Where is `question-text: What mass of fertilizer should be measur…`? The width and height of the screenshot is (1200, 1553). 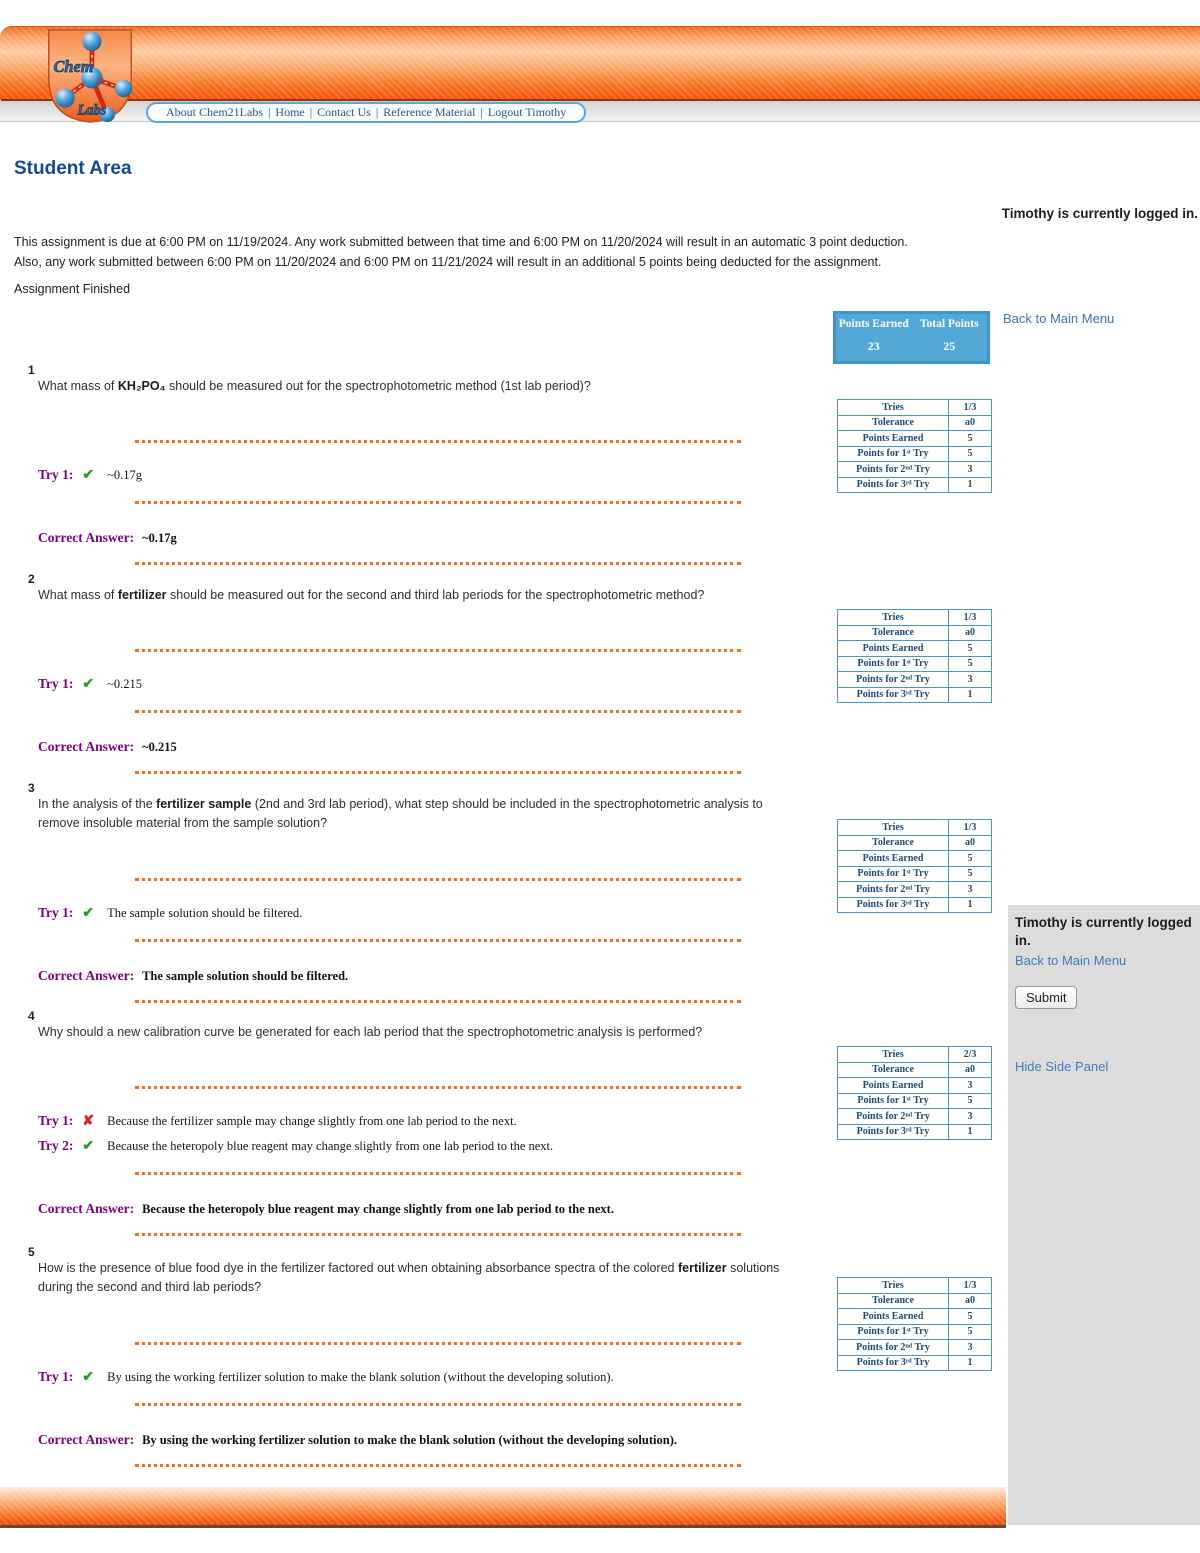
question-text: What mass of fertilizer should be measur… is located at coordinates (371, 595).